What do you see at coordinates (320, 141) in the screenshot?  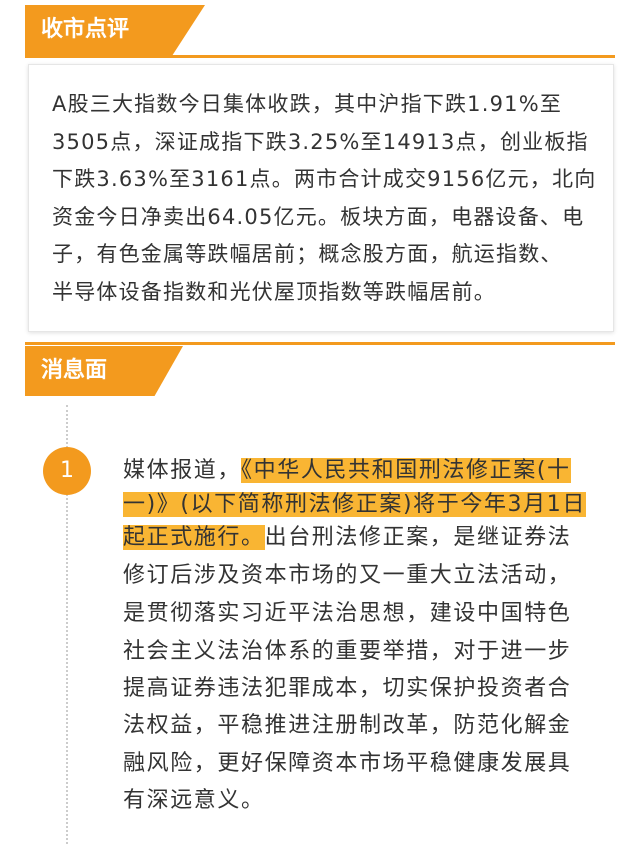 I see `summary-line: 3505点，深证成指下跌3.25%至14913点，创业板指` at bounding box center [320, 141].